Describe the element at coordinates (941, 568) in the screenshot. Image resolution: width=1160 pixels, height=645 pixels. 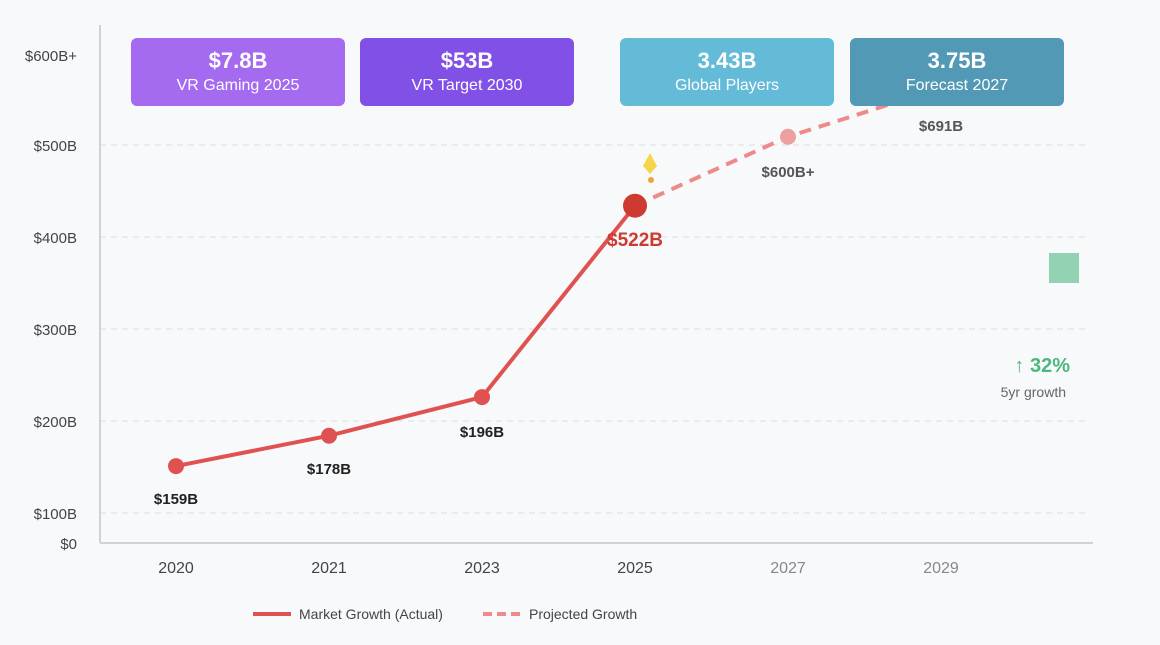
I see `x-tick-label: 2029` at that location.